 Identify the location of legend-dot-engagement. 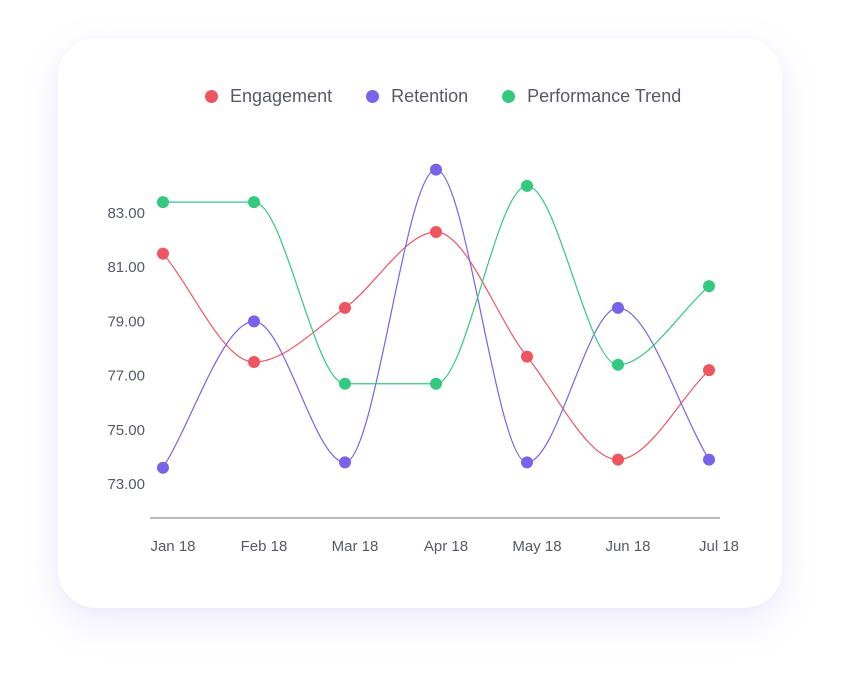
(211, 96).